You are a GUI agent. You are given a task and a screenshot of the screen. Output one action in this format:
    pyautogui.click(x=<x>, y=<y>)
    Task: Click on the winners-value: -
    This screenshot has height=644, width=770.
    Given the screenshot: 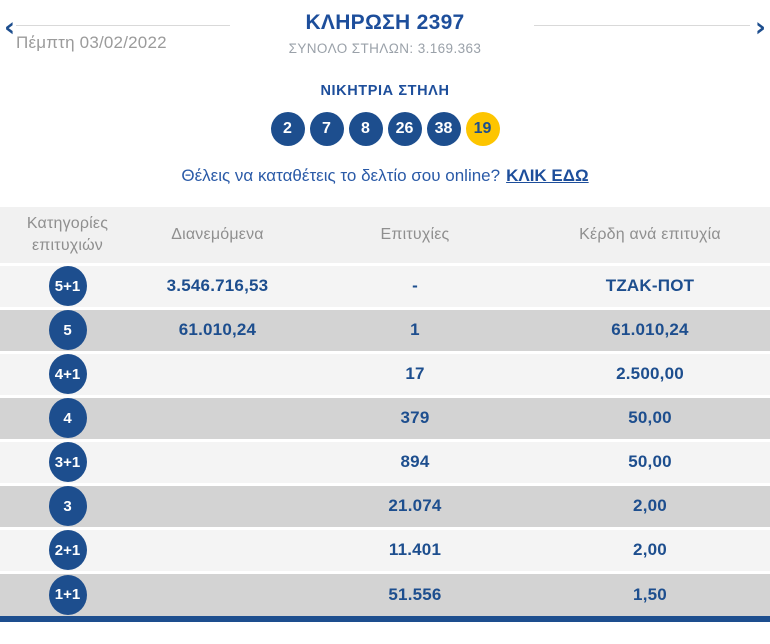 What is the action you would take?
    pyautogui.click(x=415, y=285)
    